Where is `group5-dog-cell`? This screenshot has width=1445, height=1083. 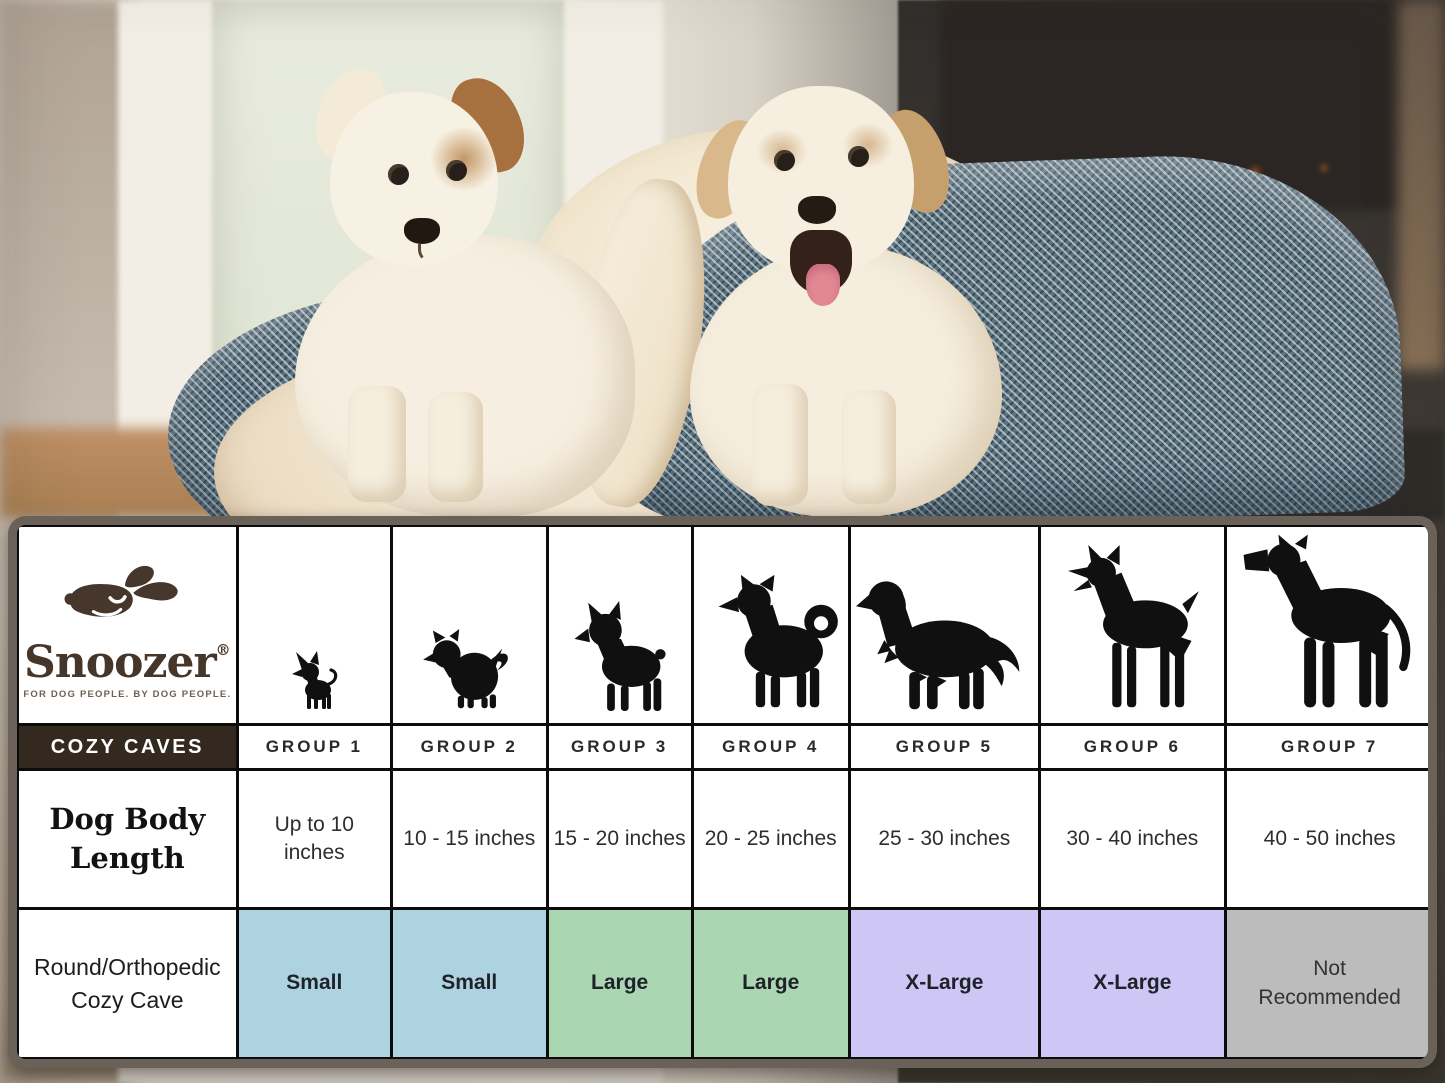 group5-dog-cell is located at coordinates (944, 625).